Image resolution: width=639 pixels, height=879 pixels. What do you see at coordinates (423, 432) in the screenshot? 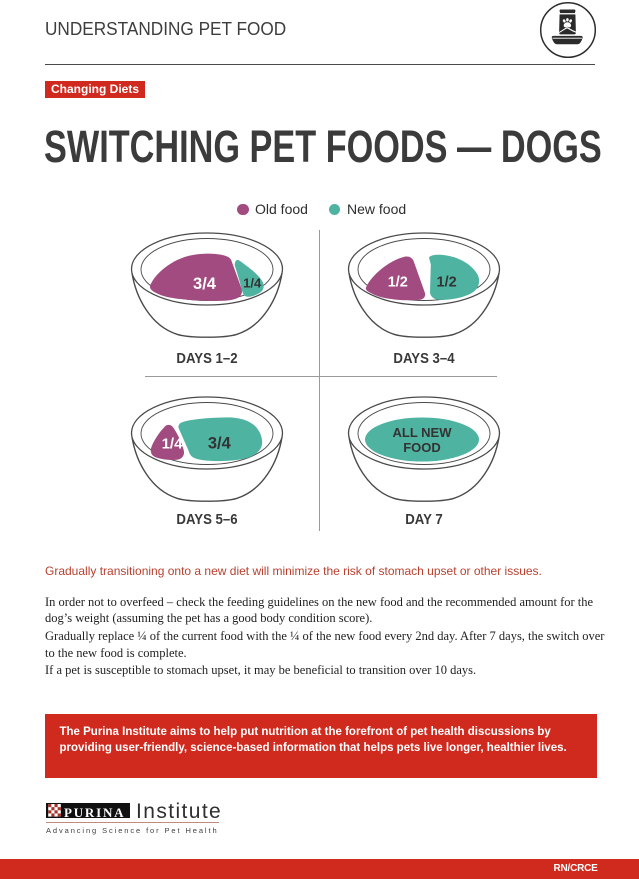
I see `svg-text: ALL NEW` at bounding box center [423, 432].